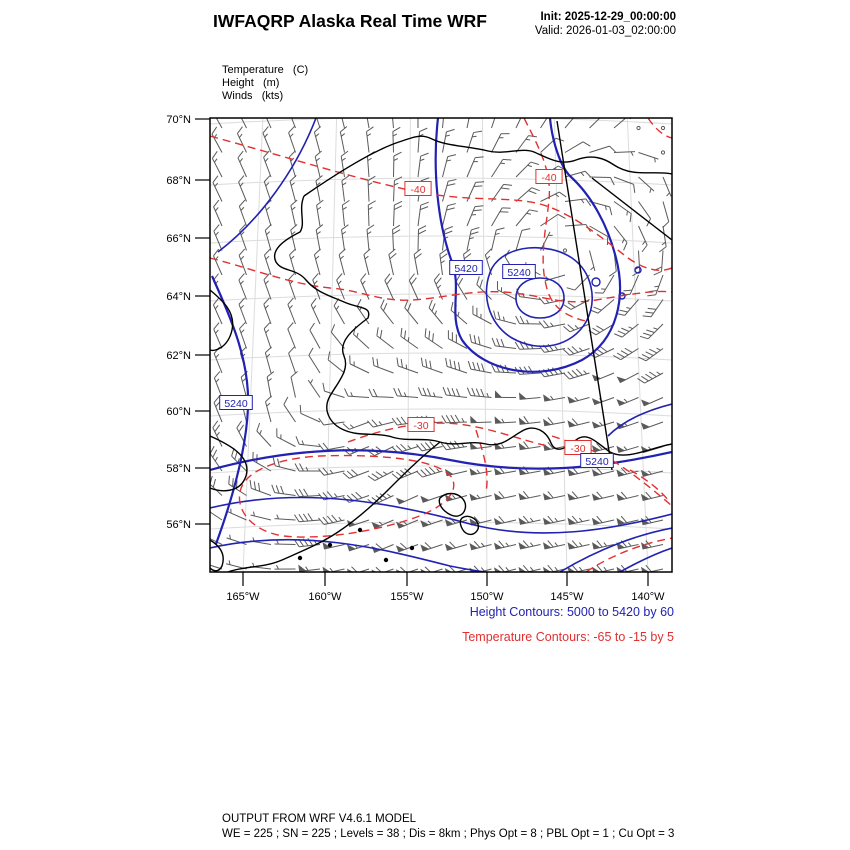  I want to click on svg-text: -30, so click(577, 449).